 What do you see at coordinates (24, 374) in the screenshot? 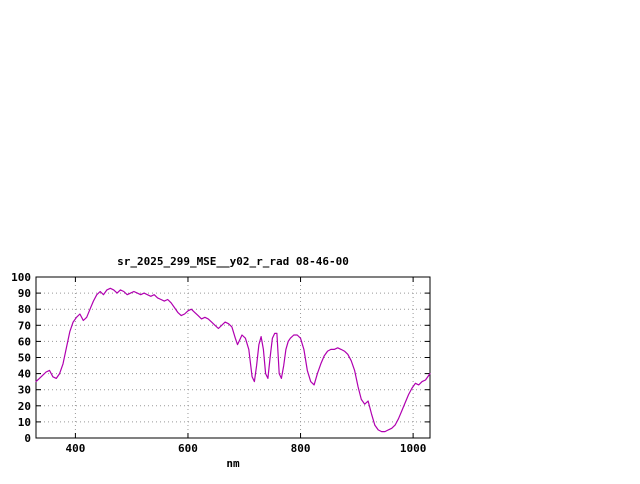
I see `y-tick-label: 40` at bounding box center [24, 374].